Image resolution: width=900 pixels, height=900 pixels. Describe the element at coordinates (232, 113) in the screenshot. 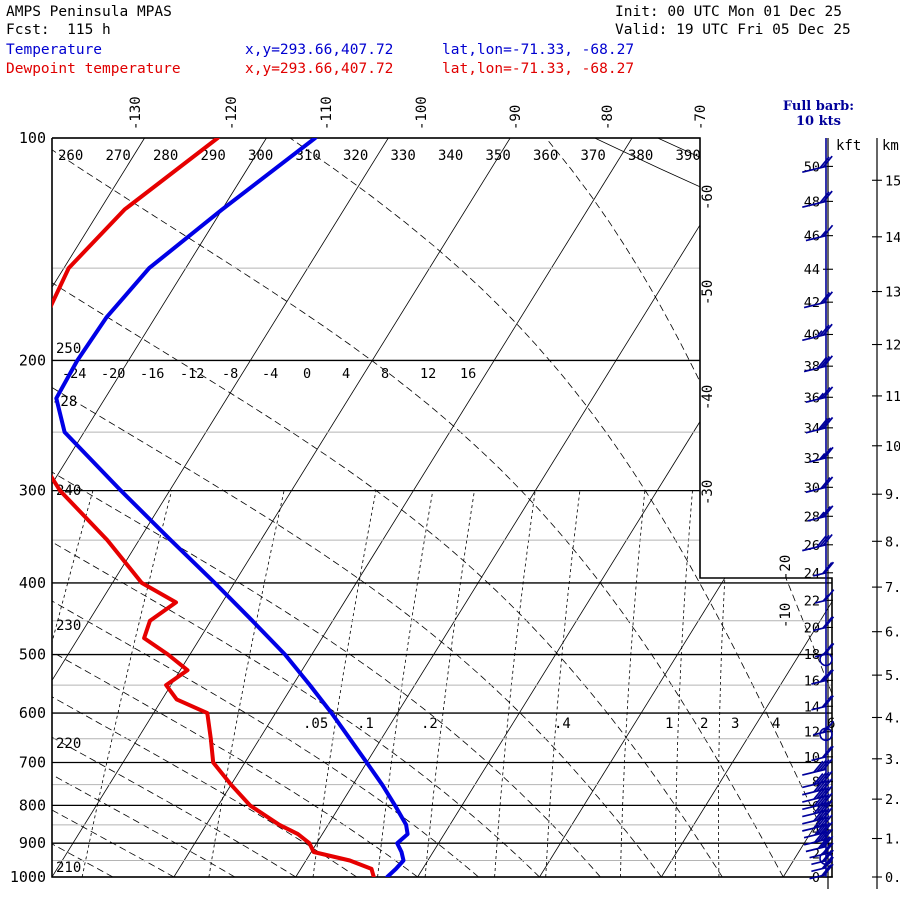

I see `isotherm-label-top: -120` at that location.